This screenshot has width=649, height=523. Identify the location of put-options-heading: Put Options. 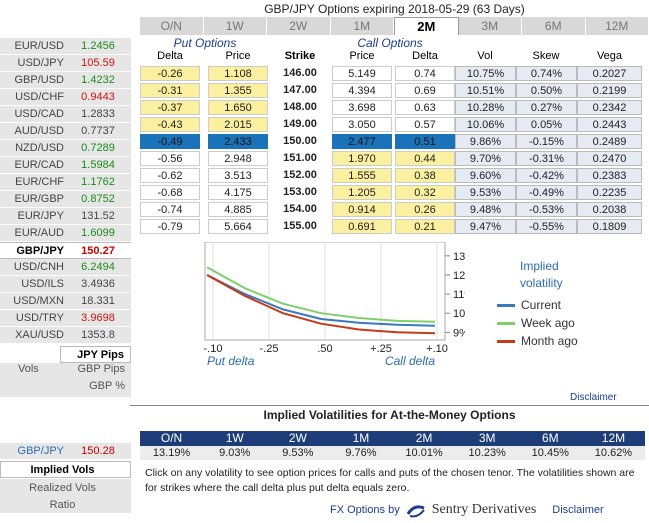
(205, 43).